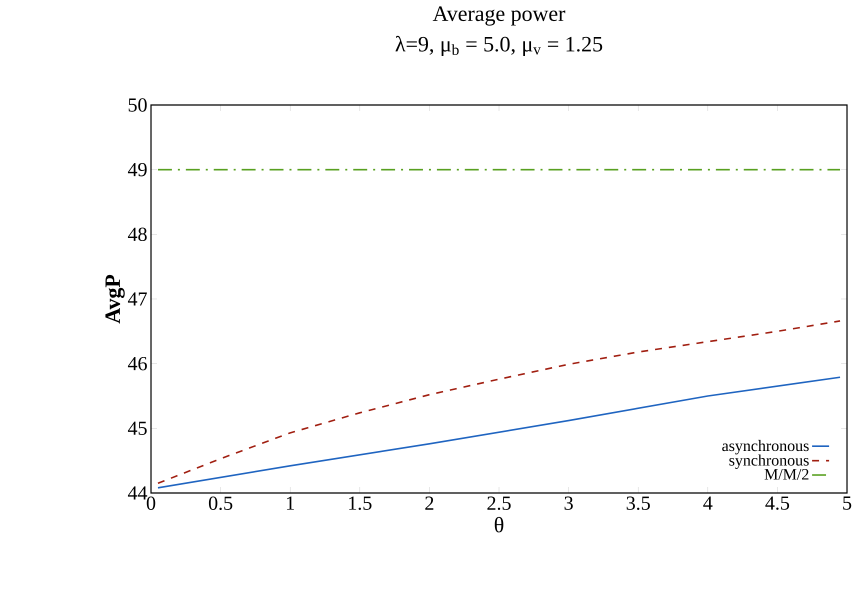 This screenshot has height=601, width=864. Describe the element at coordinates (429, 503) in the screenshot. I see `x-tick-label: 2` at that location.